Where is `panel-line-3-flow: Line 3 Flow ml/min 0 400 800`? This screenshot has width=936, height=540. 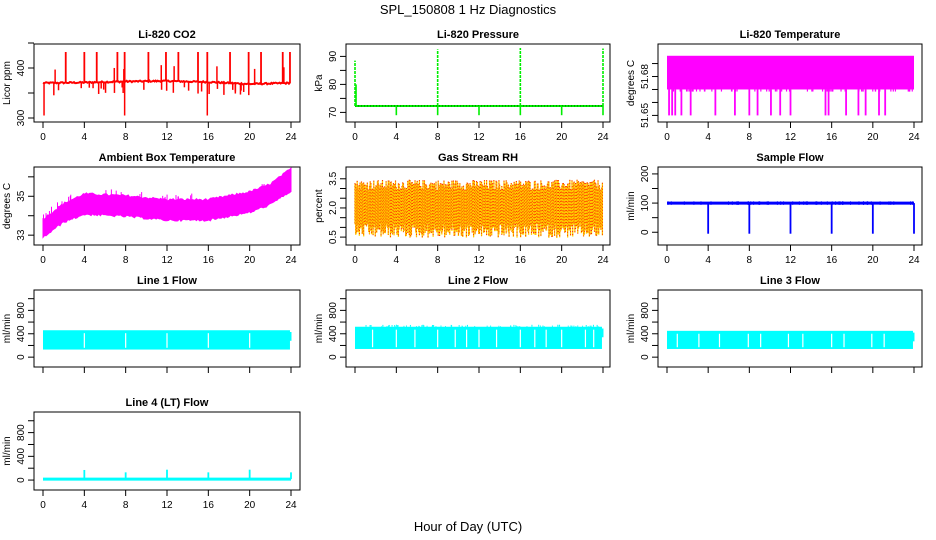
panel-line-3-flow: Line 3 Flow ml/min 0 400 800 is located at coordinates (774, 324).